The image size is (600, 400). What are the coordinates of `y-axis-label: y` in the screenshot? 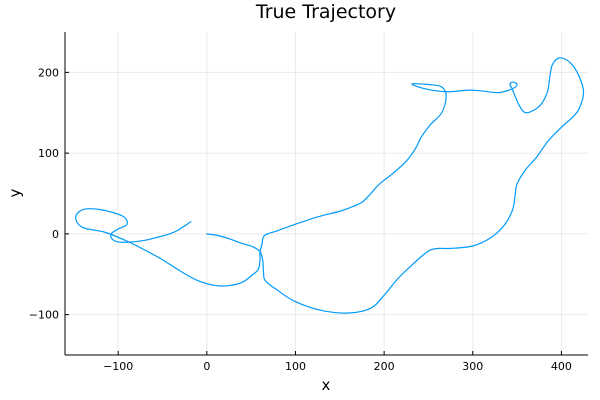 It's located at (15, 192).